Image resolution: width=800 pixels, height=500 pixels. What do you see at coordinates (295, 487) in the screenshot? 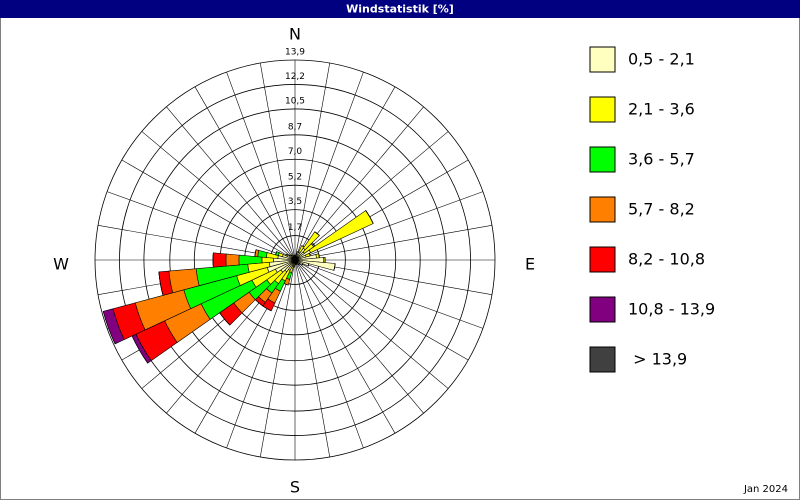
I see `compass-label: S` at bounding box center [295, 487].